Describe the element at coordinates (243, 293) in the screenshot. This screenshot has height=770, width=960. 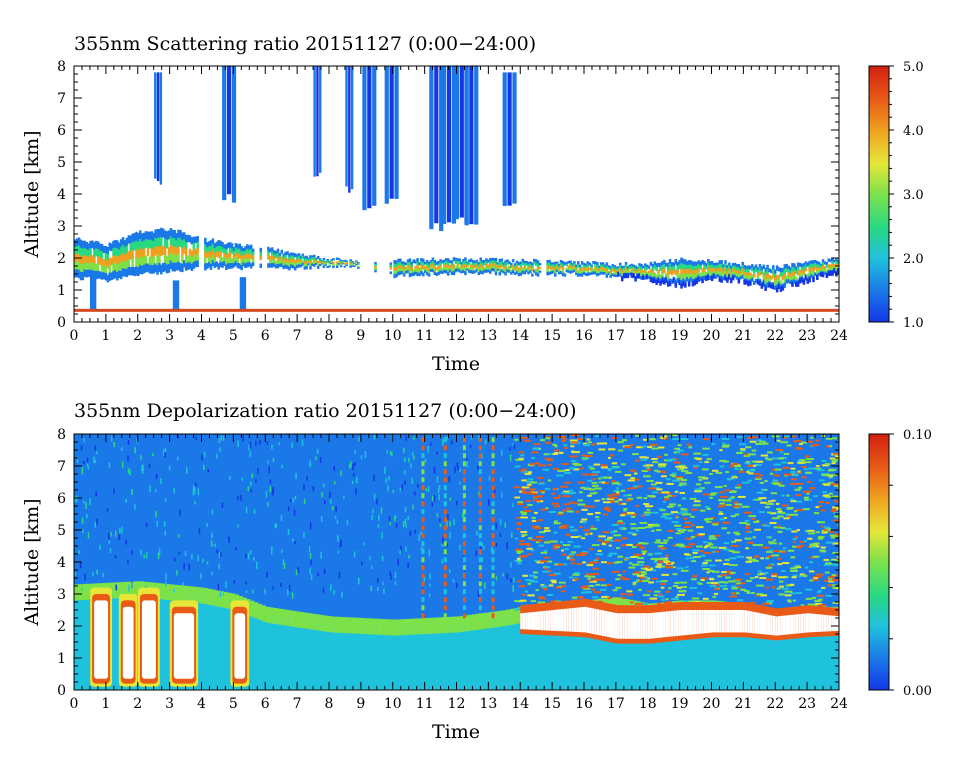
I see `scattering-plume` at that location.